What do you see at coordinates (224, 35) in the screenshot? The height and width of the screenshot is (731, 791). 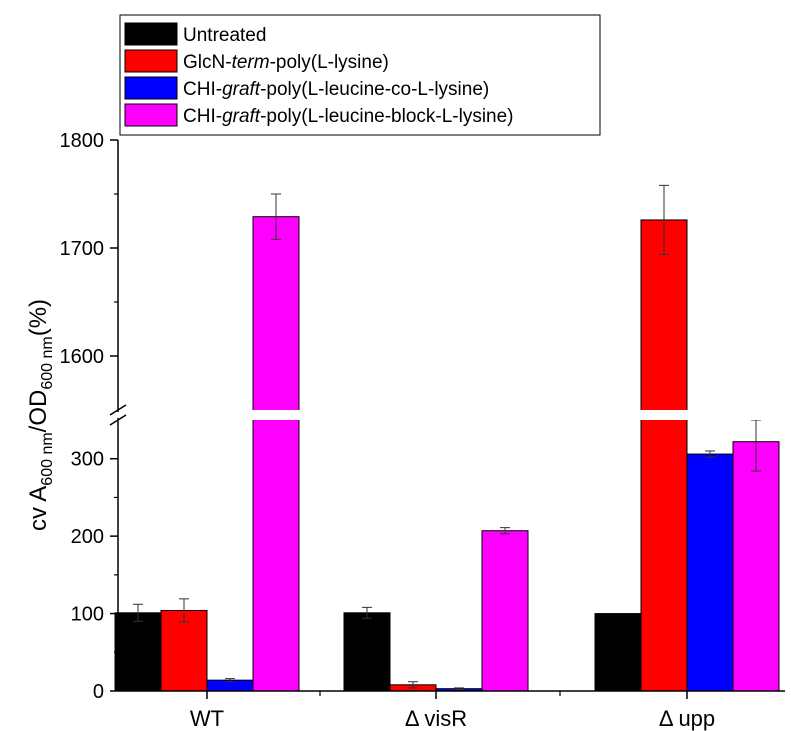 I see `legend-label: Untreated` at bounding box center [224, 35].